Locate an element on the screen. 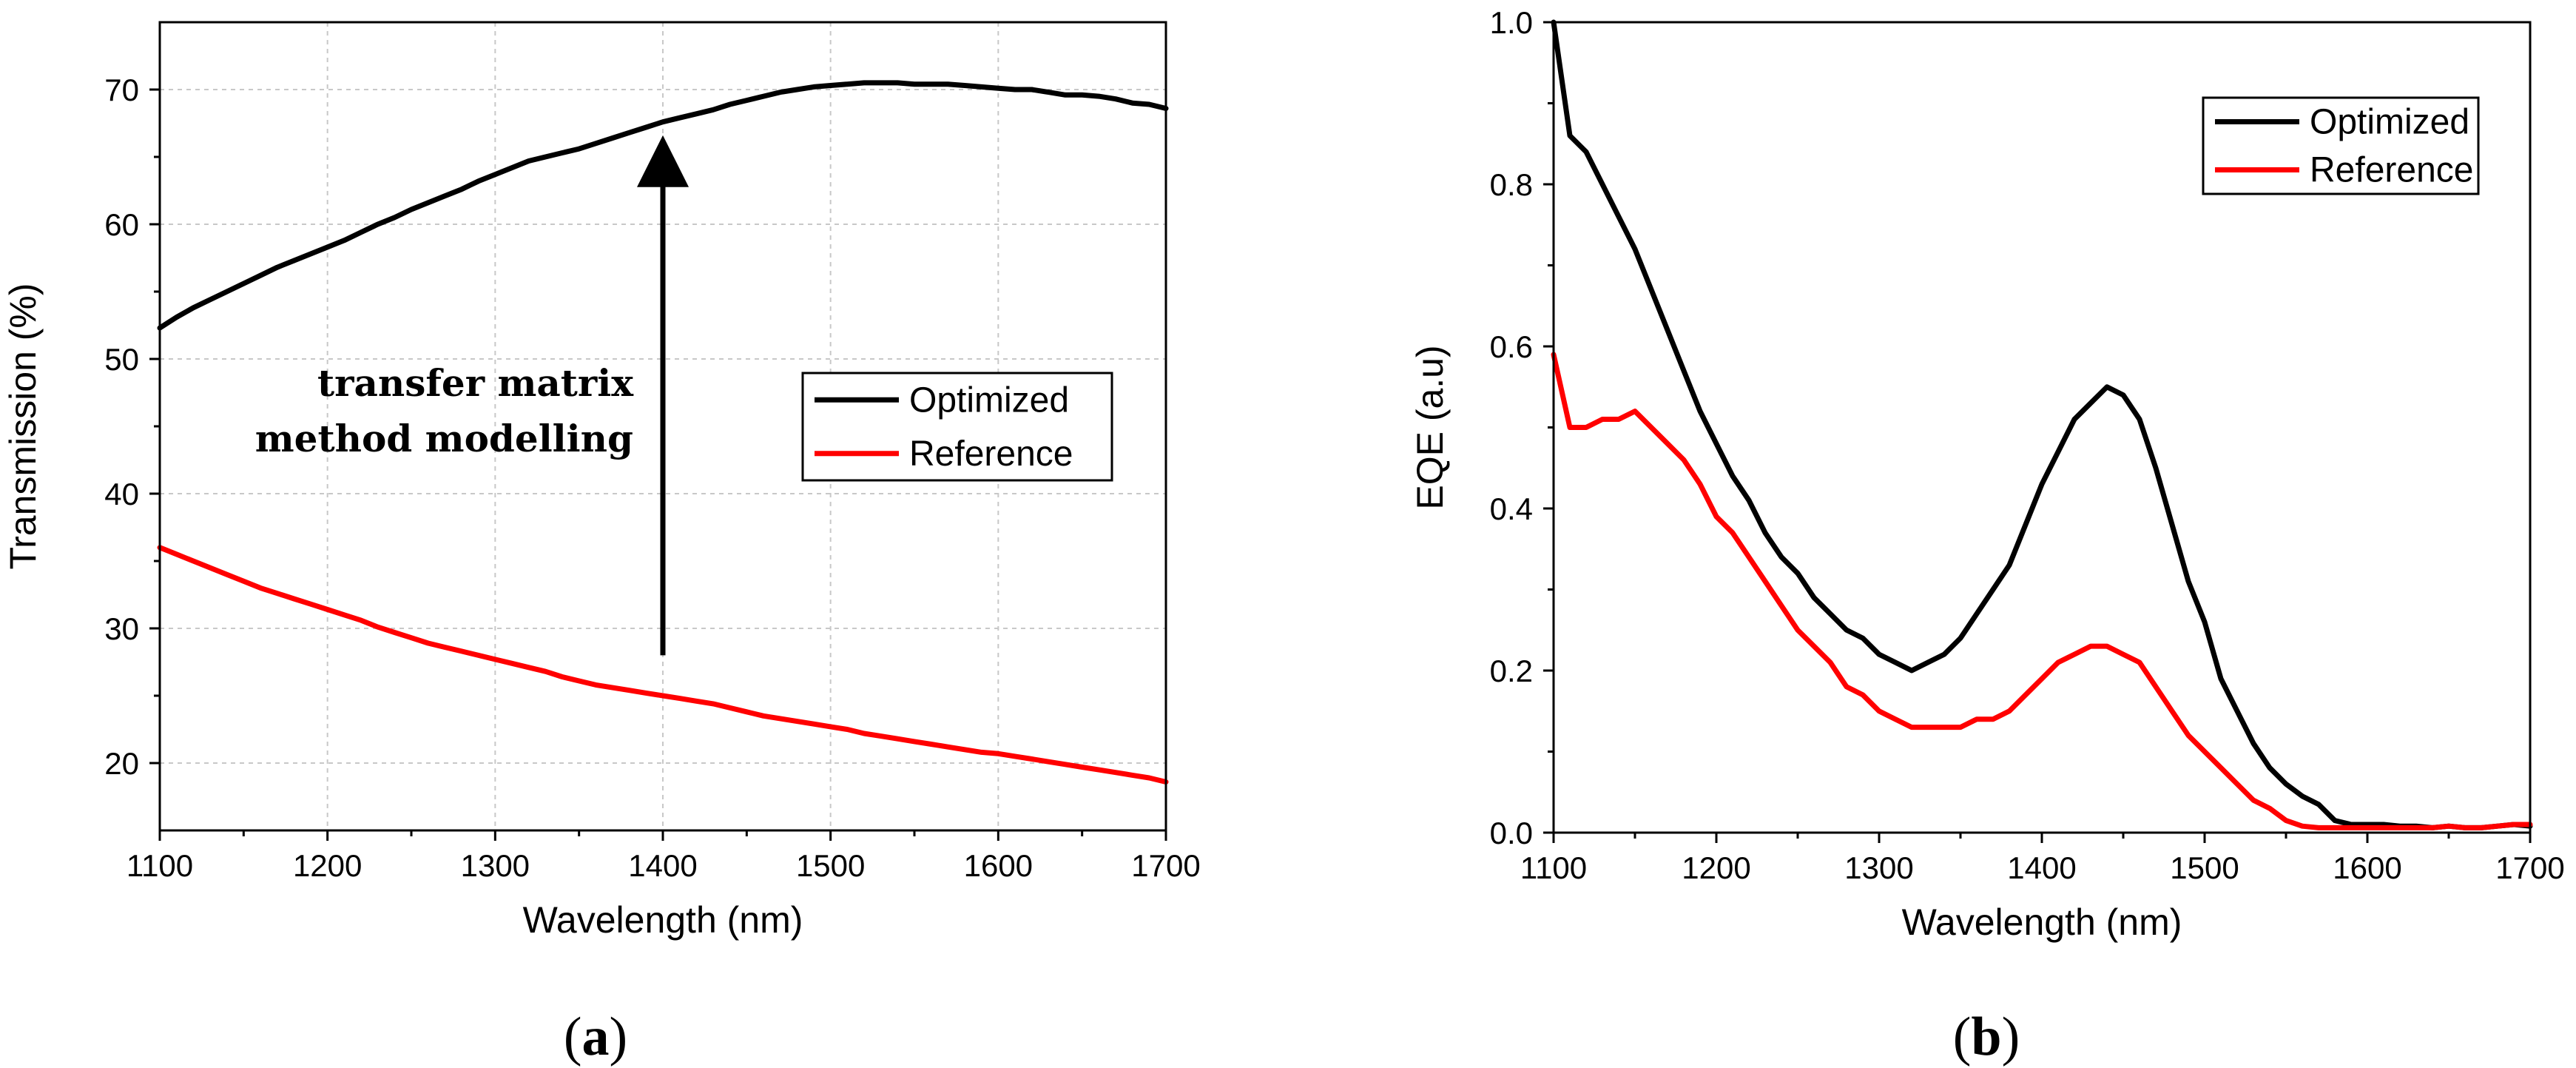 Image resolution: width=2576 pixels, height=1068 pixels. series-line-optimized is located at coordinates (663, 205).